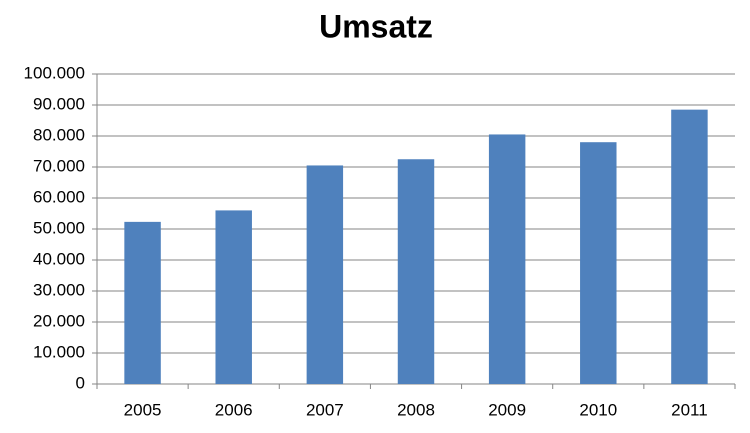 The height and width of the screenshot is (433, 750). What do you see at coordinates (59, 351) in the screenshot?
I see `y-tick-label: 10.000` at bounding box center [59, 351].